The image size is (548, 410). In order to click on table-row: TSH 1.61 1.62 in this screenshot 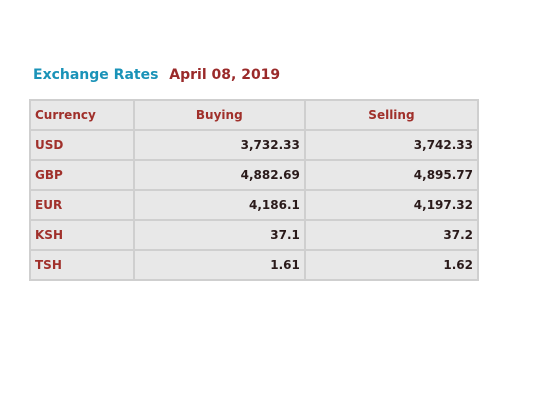, I will do `click(254, 265)`.